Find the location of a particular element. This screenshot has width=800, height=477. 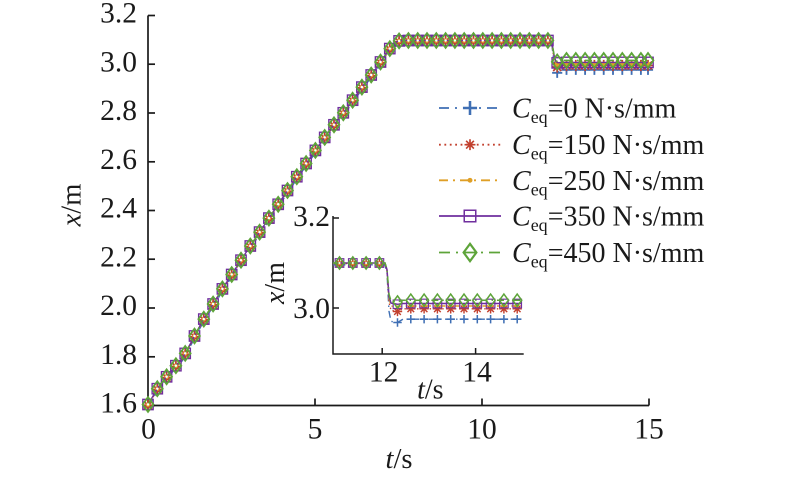

svg-text: Ceq=150 N·s/mm is located at coordinates (608, 147).